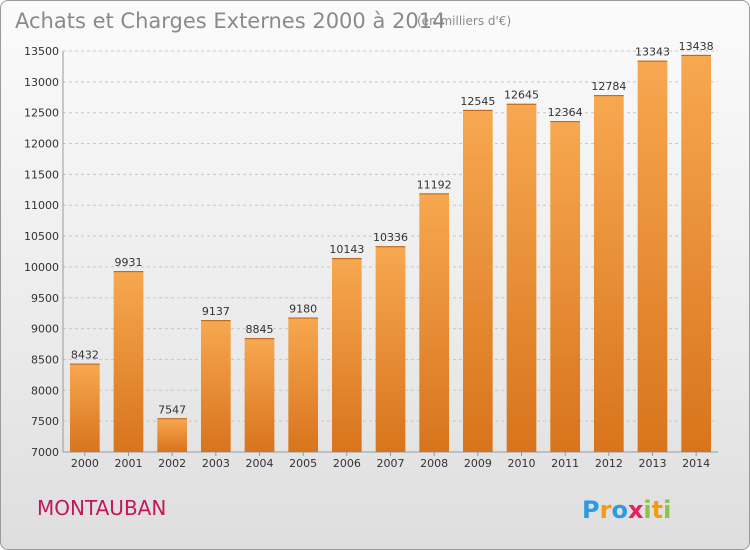  I want to click on y-tick-label: 9500, so click(45, 298).